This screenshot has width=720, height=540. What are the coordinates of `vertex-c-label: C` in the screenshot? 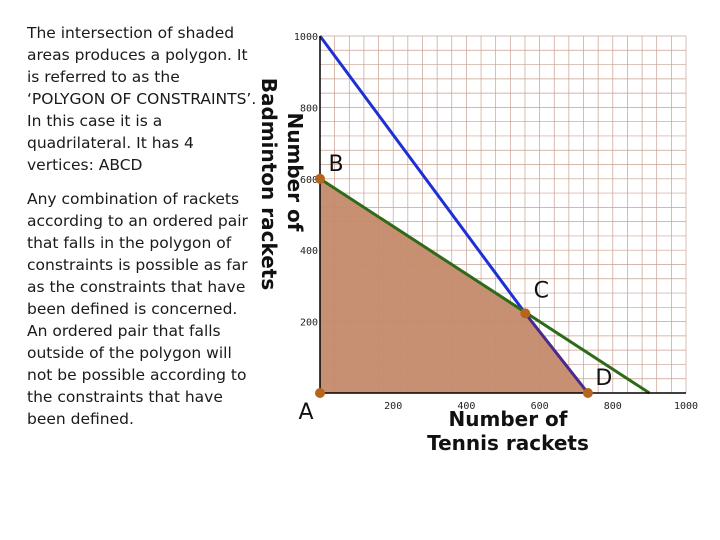 It's located at (541, 290).